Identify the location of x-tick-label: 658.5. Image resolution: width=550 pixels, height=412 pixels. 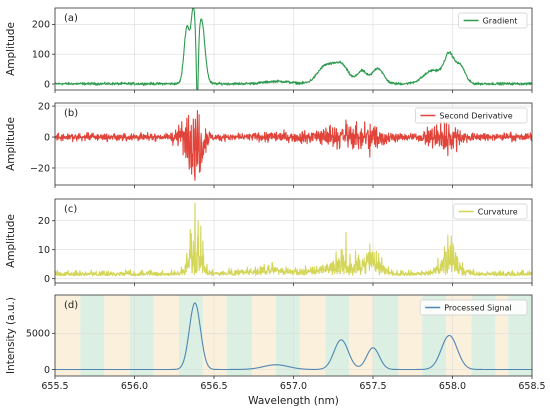
(531, 386).